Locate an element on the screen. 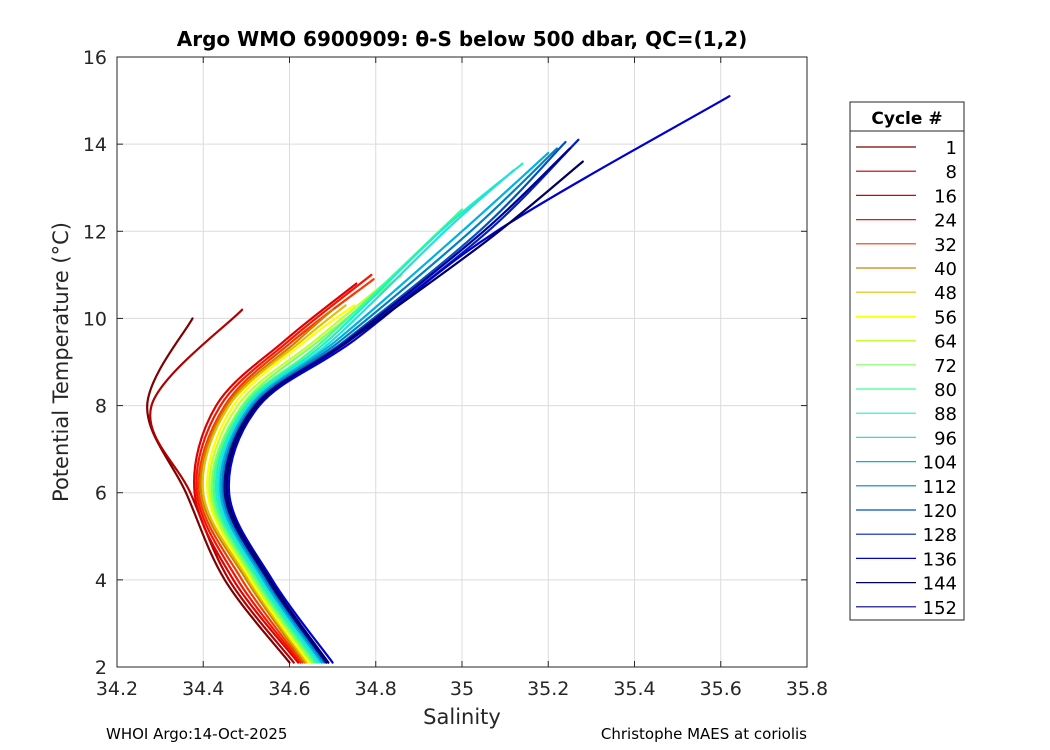 The width and height of the screenshot is (1050, 750). x-tick-label: 35 is located at coordinates (462, 689).